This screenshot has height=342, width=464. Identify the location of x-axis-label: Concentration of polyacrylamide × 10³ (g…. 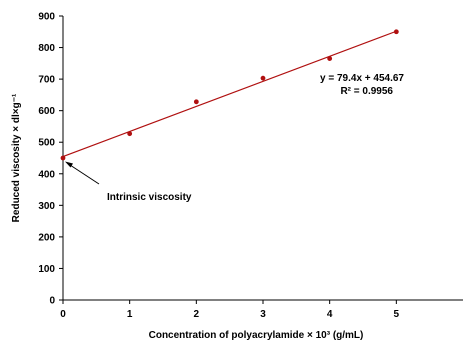
(256, 335).